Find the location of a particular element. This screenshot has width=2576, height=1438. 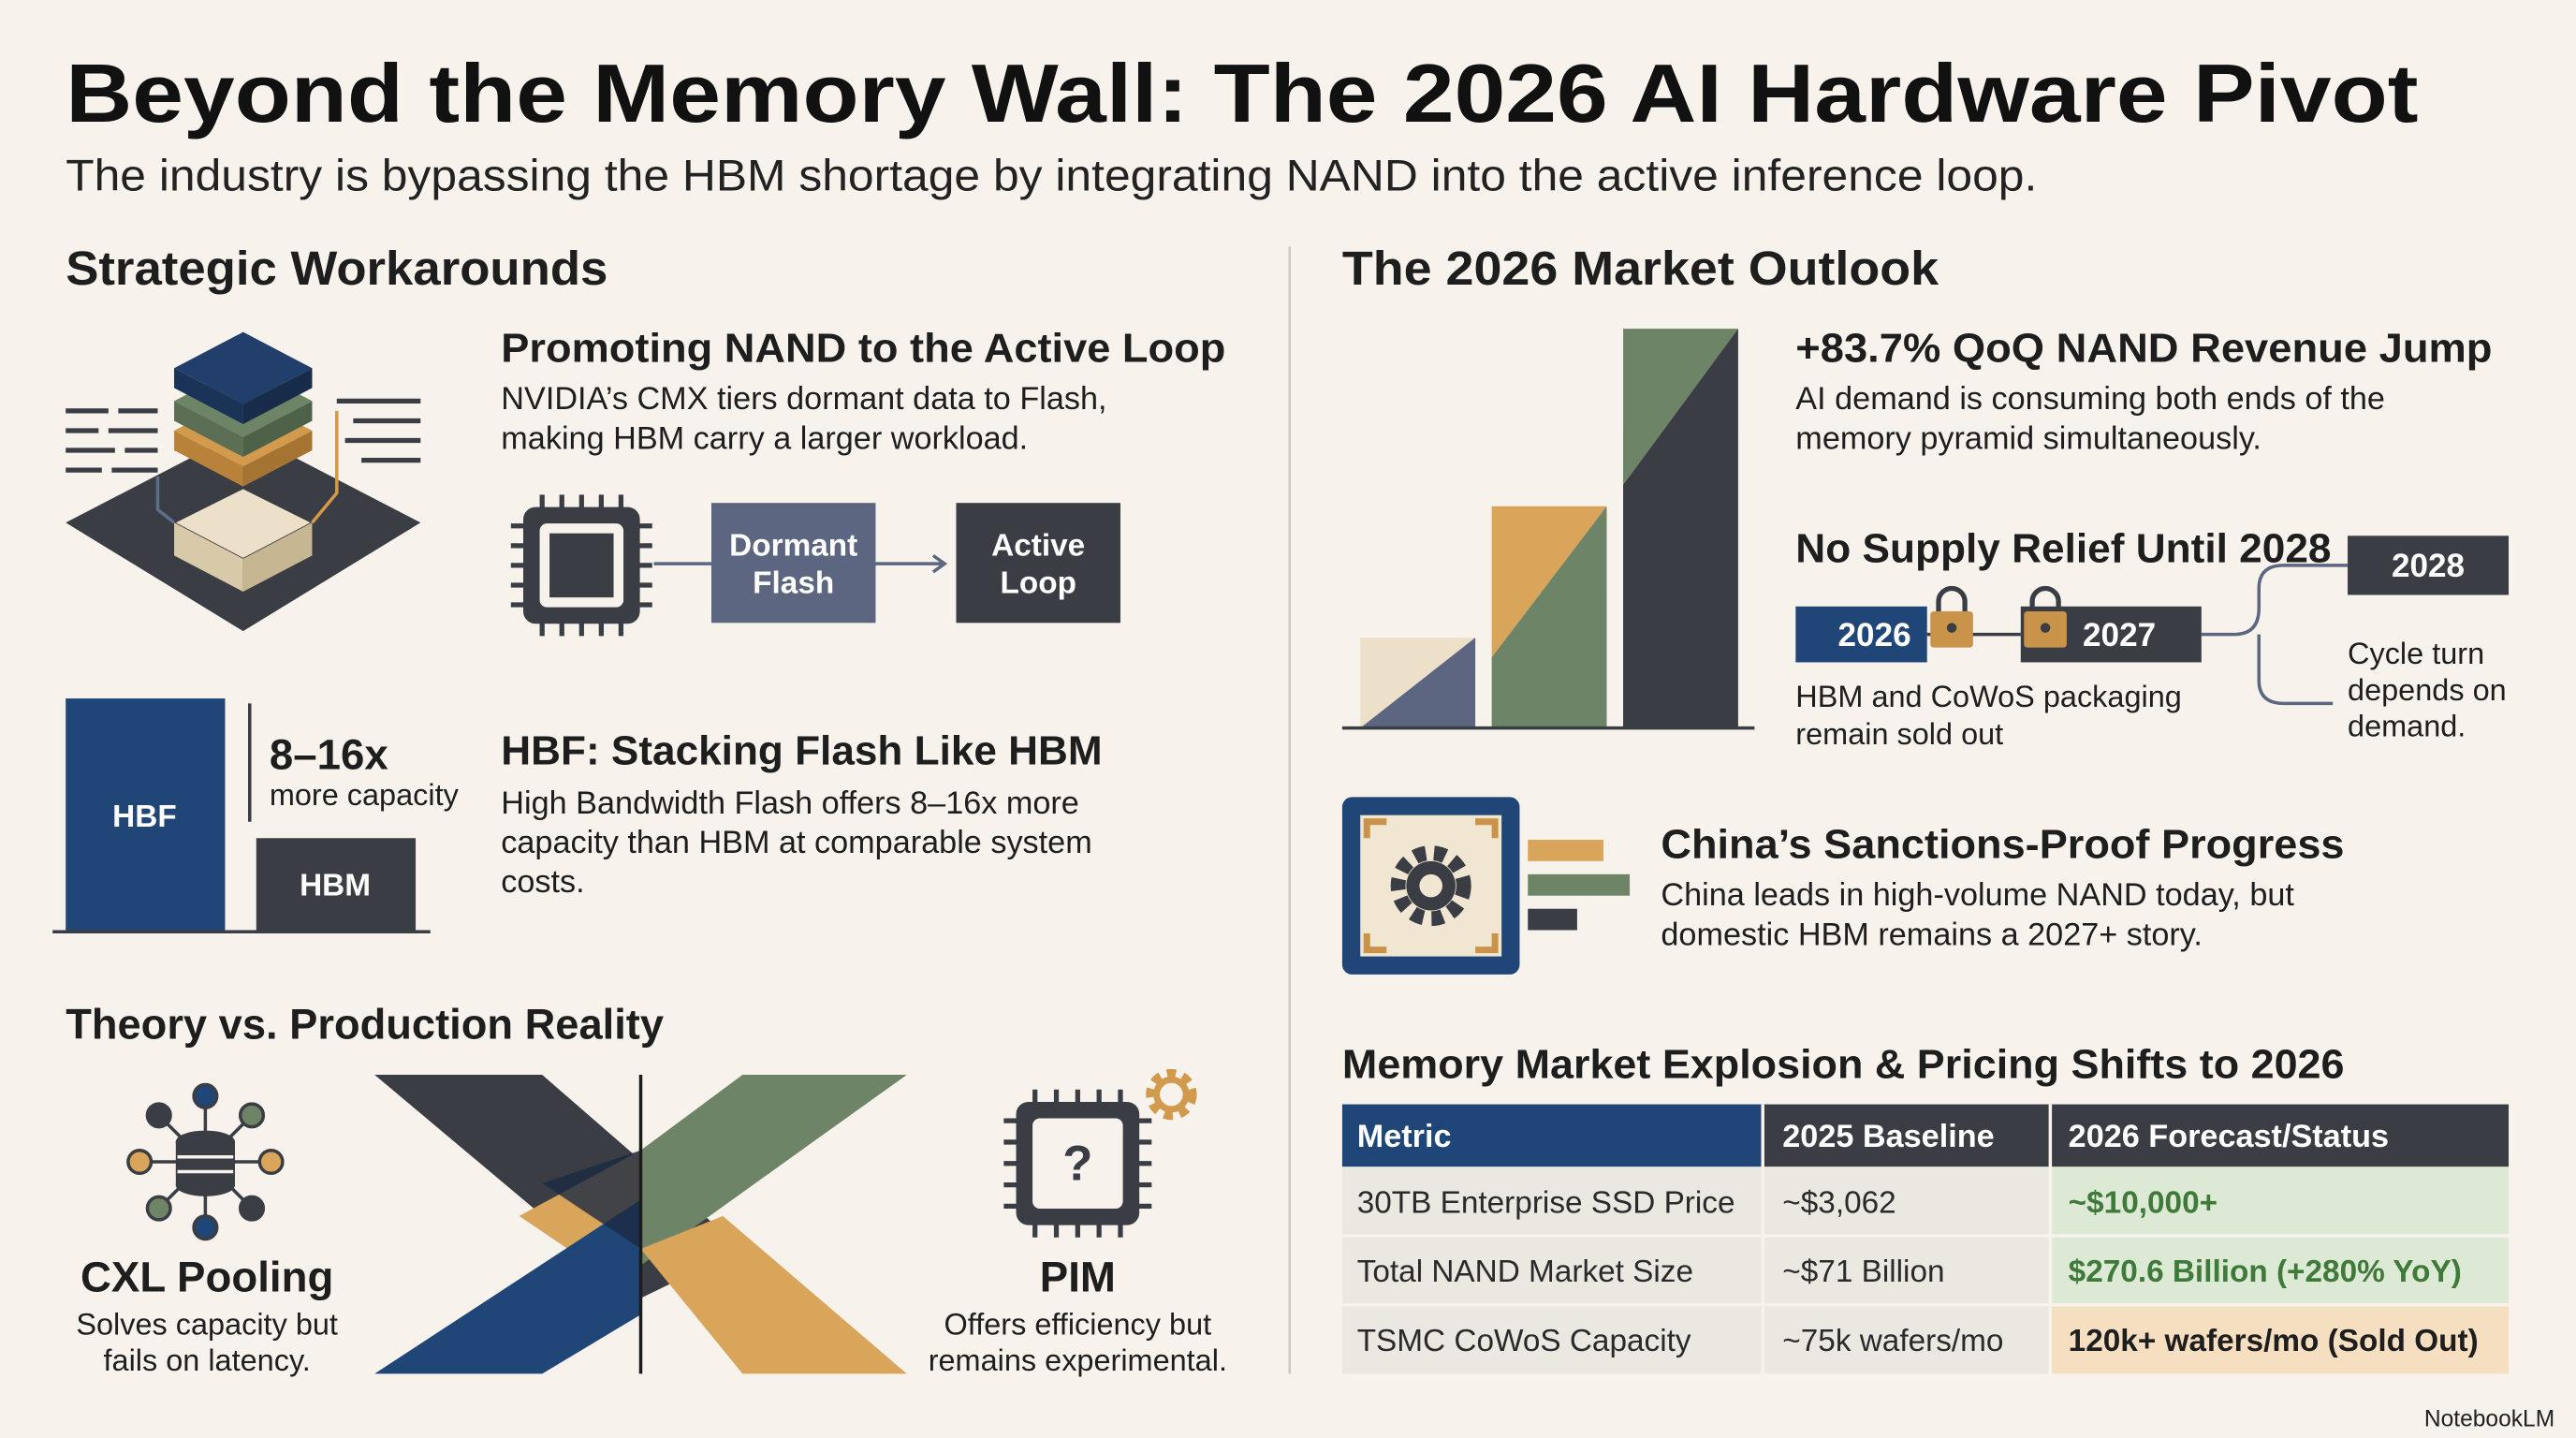

table-cell: $270.6 Billion (+280% YoY) is located at coordinates (2265, 1272).